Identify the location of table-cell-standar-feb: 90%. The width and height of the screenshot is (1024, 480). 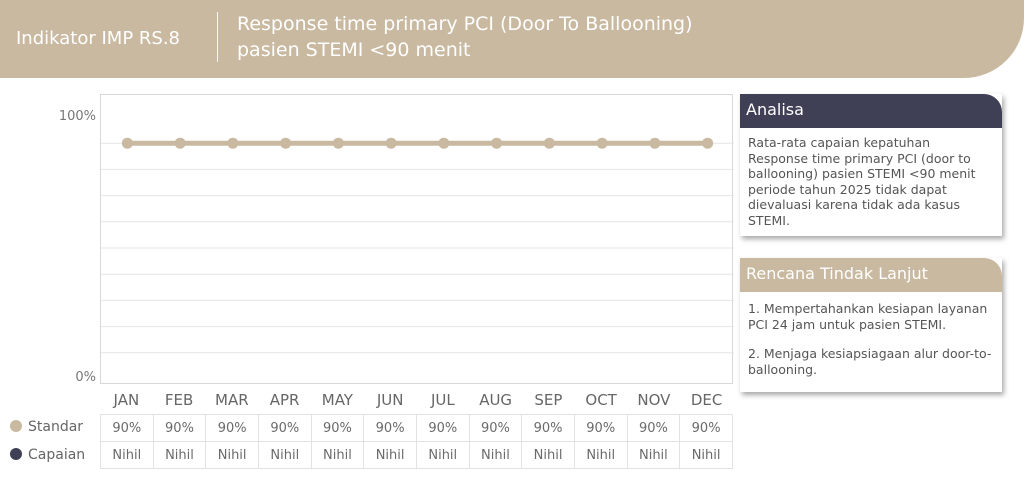
(179, 428).